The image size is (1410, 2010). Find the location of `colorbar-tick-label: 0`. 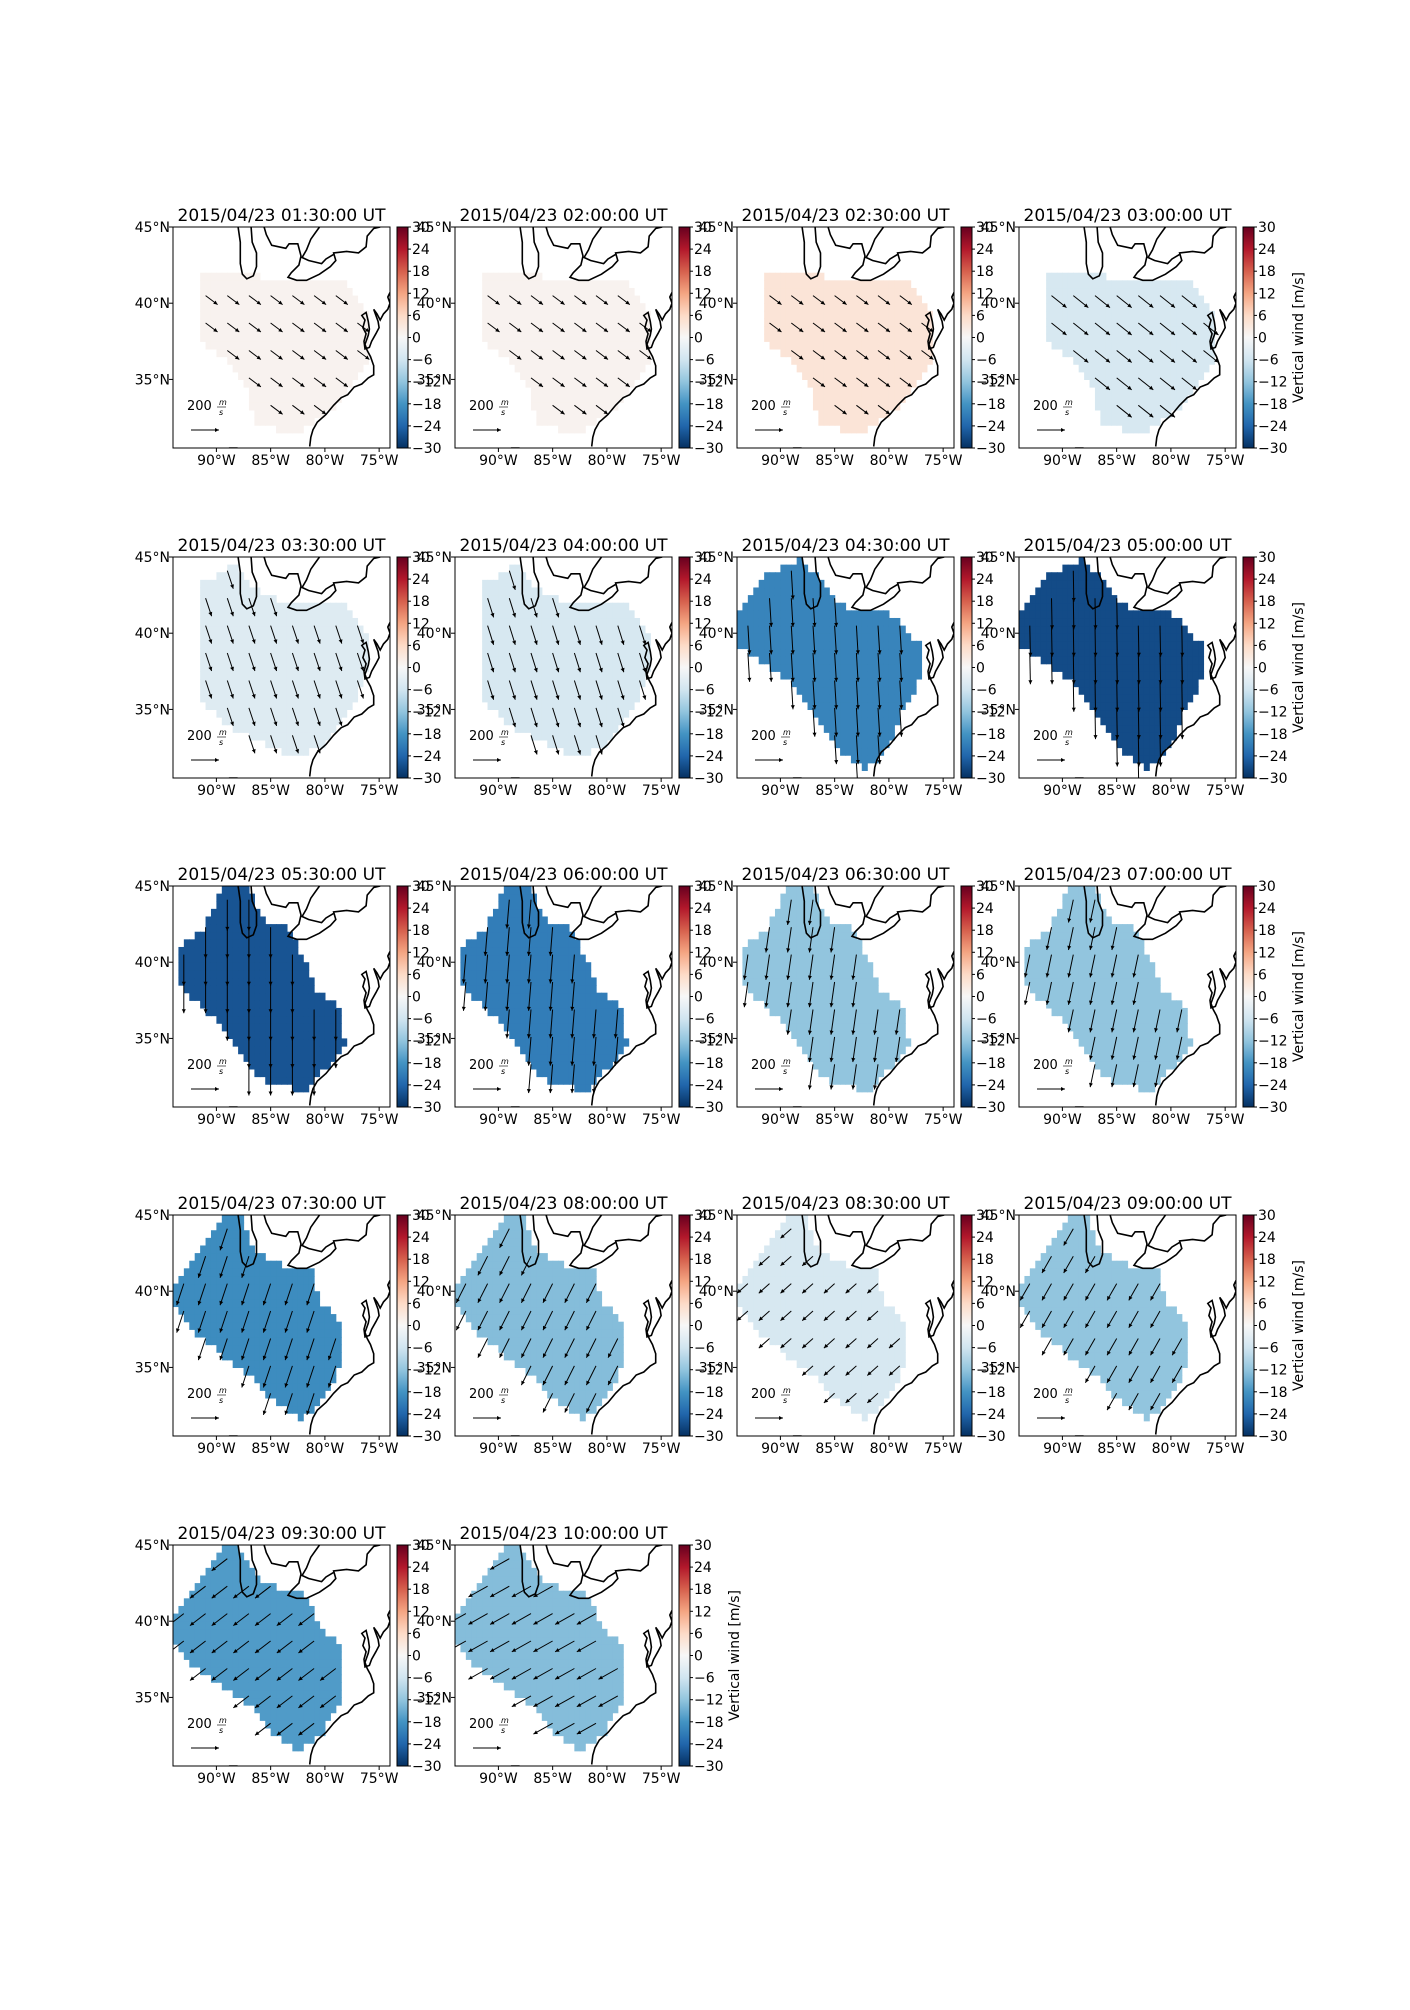

colorbar-tick-label: 0 is located at coordinates (980, 669).